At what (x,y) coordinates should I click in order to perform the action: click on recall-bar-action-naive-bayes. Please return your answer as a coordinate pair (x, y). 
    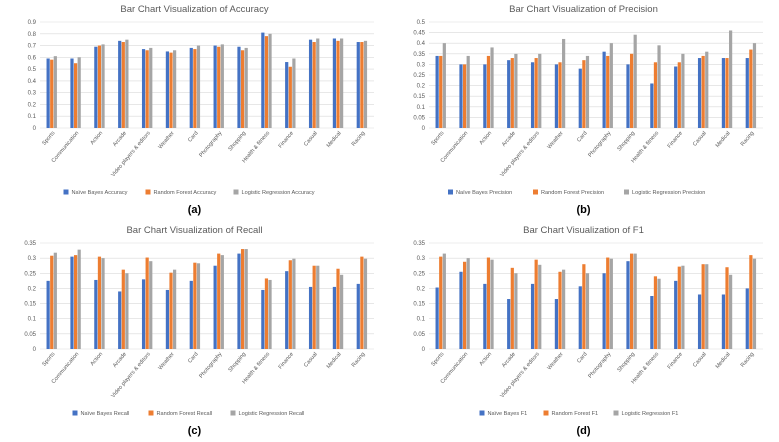
    Looking at the image, I should click on (96, 314).